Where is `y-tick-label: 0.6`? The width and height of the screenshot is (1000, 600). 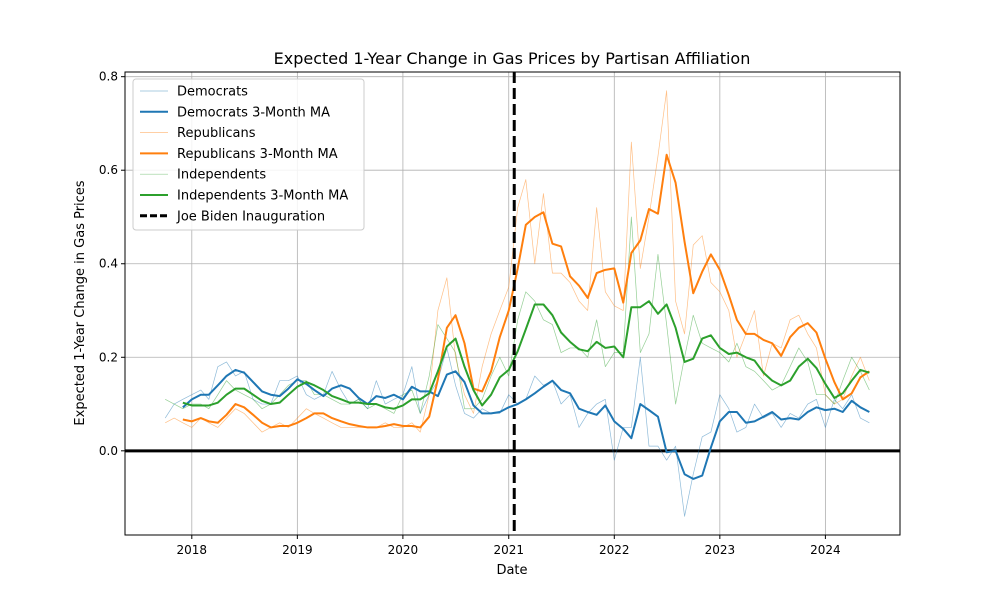
y-tick-label: 0.6 is located at coordinates (108, 170).